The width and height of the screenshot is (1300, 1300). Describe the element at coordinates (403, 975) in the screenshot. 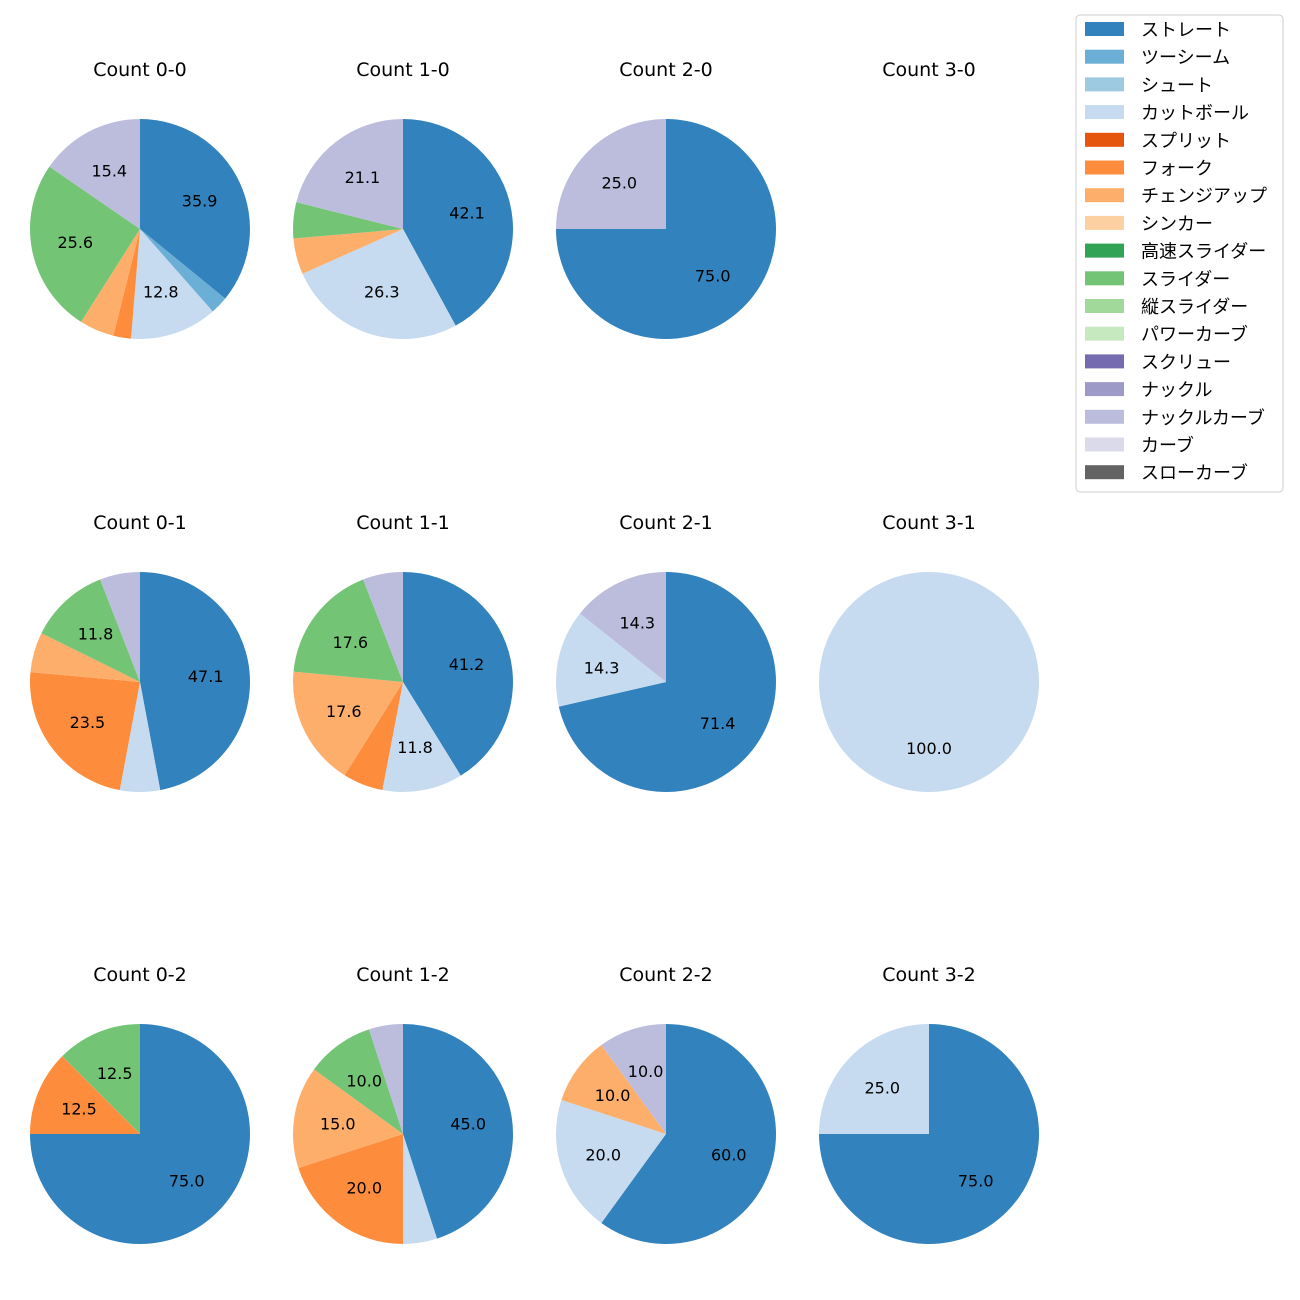

I see `pie-title: Count 1-2` at that location.